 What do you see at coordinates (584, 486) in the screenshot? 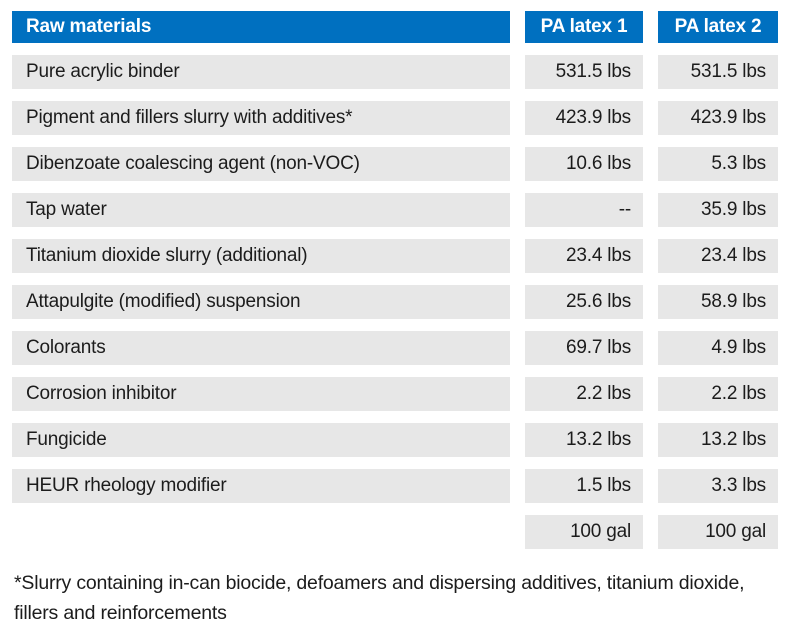
I see `latex1-value: 1.5 lbs` at bounding box center [584, 486].